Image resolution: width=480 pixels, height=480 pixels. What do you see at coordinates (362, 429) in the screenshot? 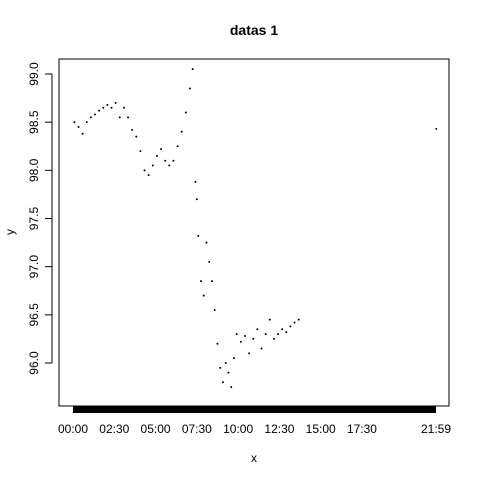
I see `x-tick-label: 17:30` at bounding box center [362, 429].